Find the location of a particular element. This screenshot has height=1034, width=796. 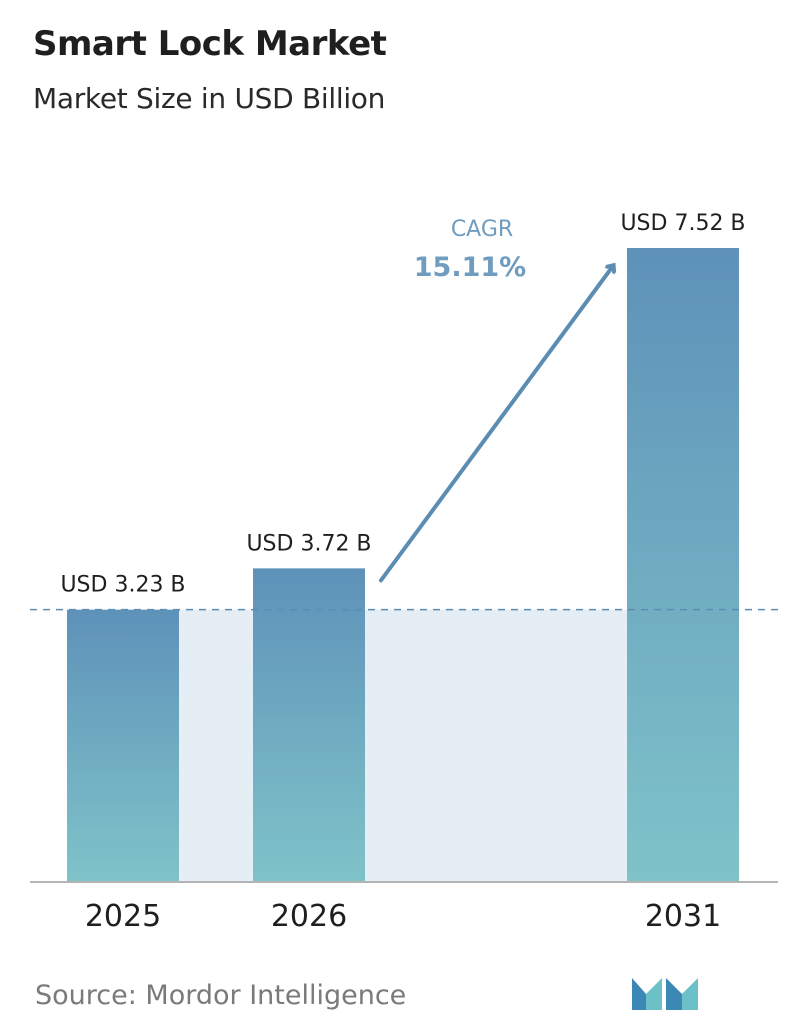

cagr-arrow is located at coordinates (496, 424).